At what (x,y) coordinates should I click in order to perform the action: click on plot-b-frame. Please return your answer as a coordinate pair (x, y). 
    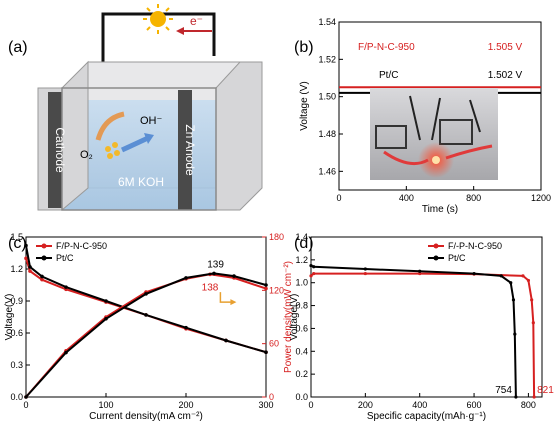
    Looking at the image, I should click on (440, 106).